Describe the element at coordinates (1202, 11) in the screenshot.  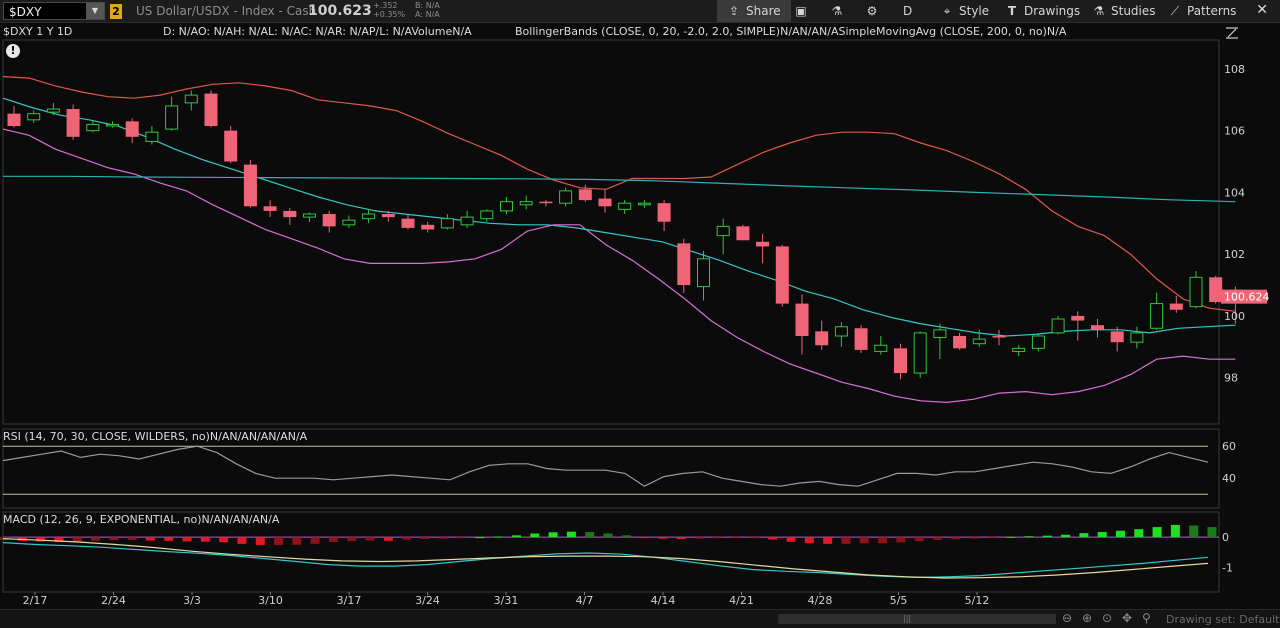
I see `patterns-button: ⟋ Patterns` at that location.